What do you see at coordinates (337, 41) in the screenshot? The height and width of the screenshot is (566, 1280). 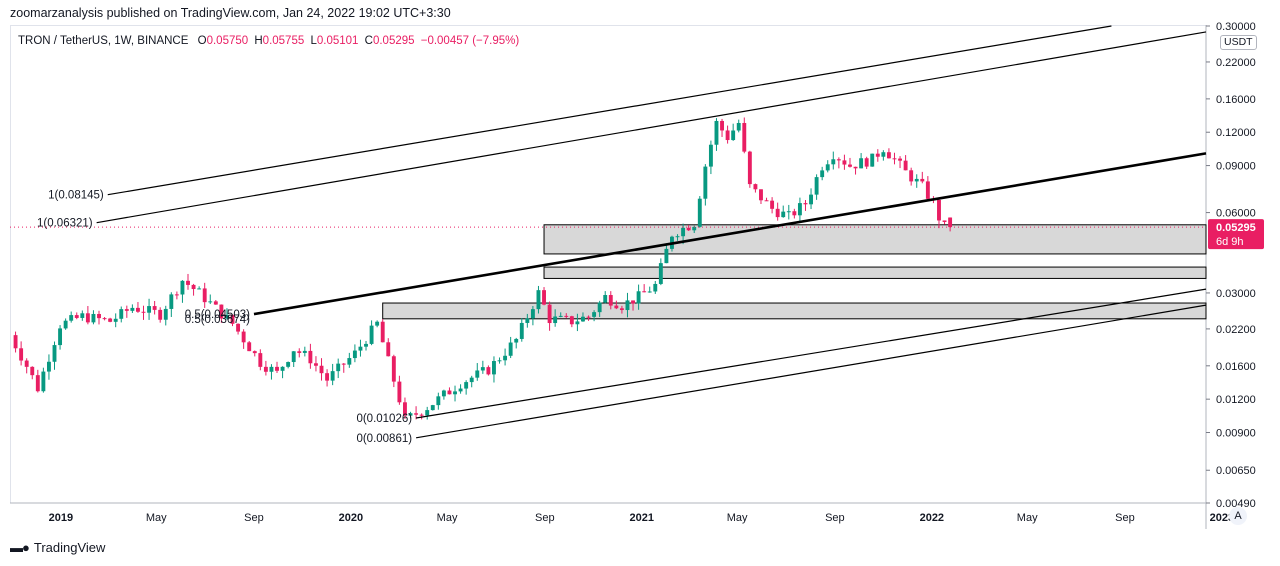 I see `low-value: 0.05101` at bounding box center [337, 41].